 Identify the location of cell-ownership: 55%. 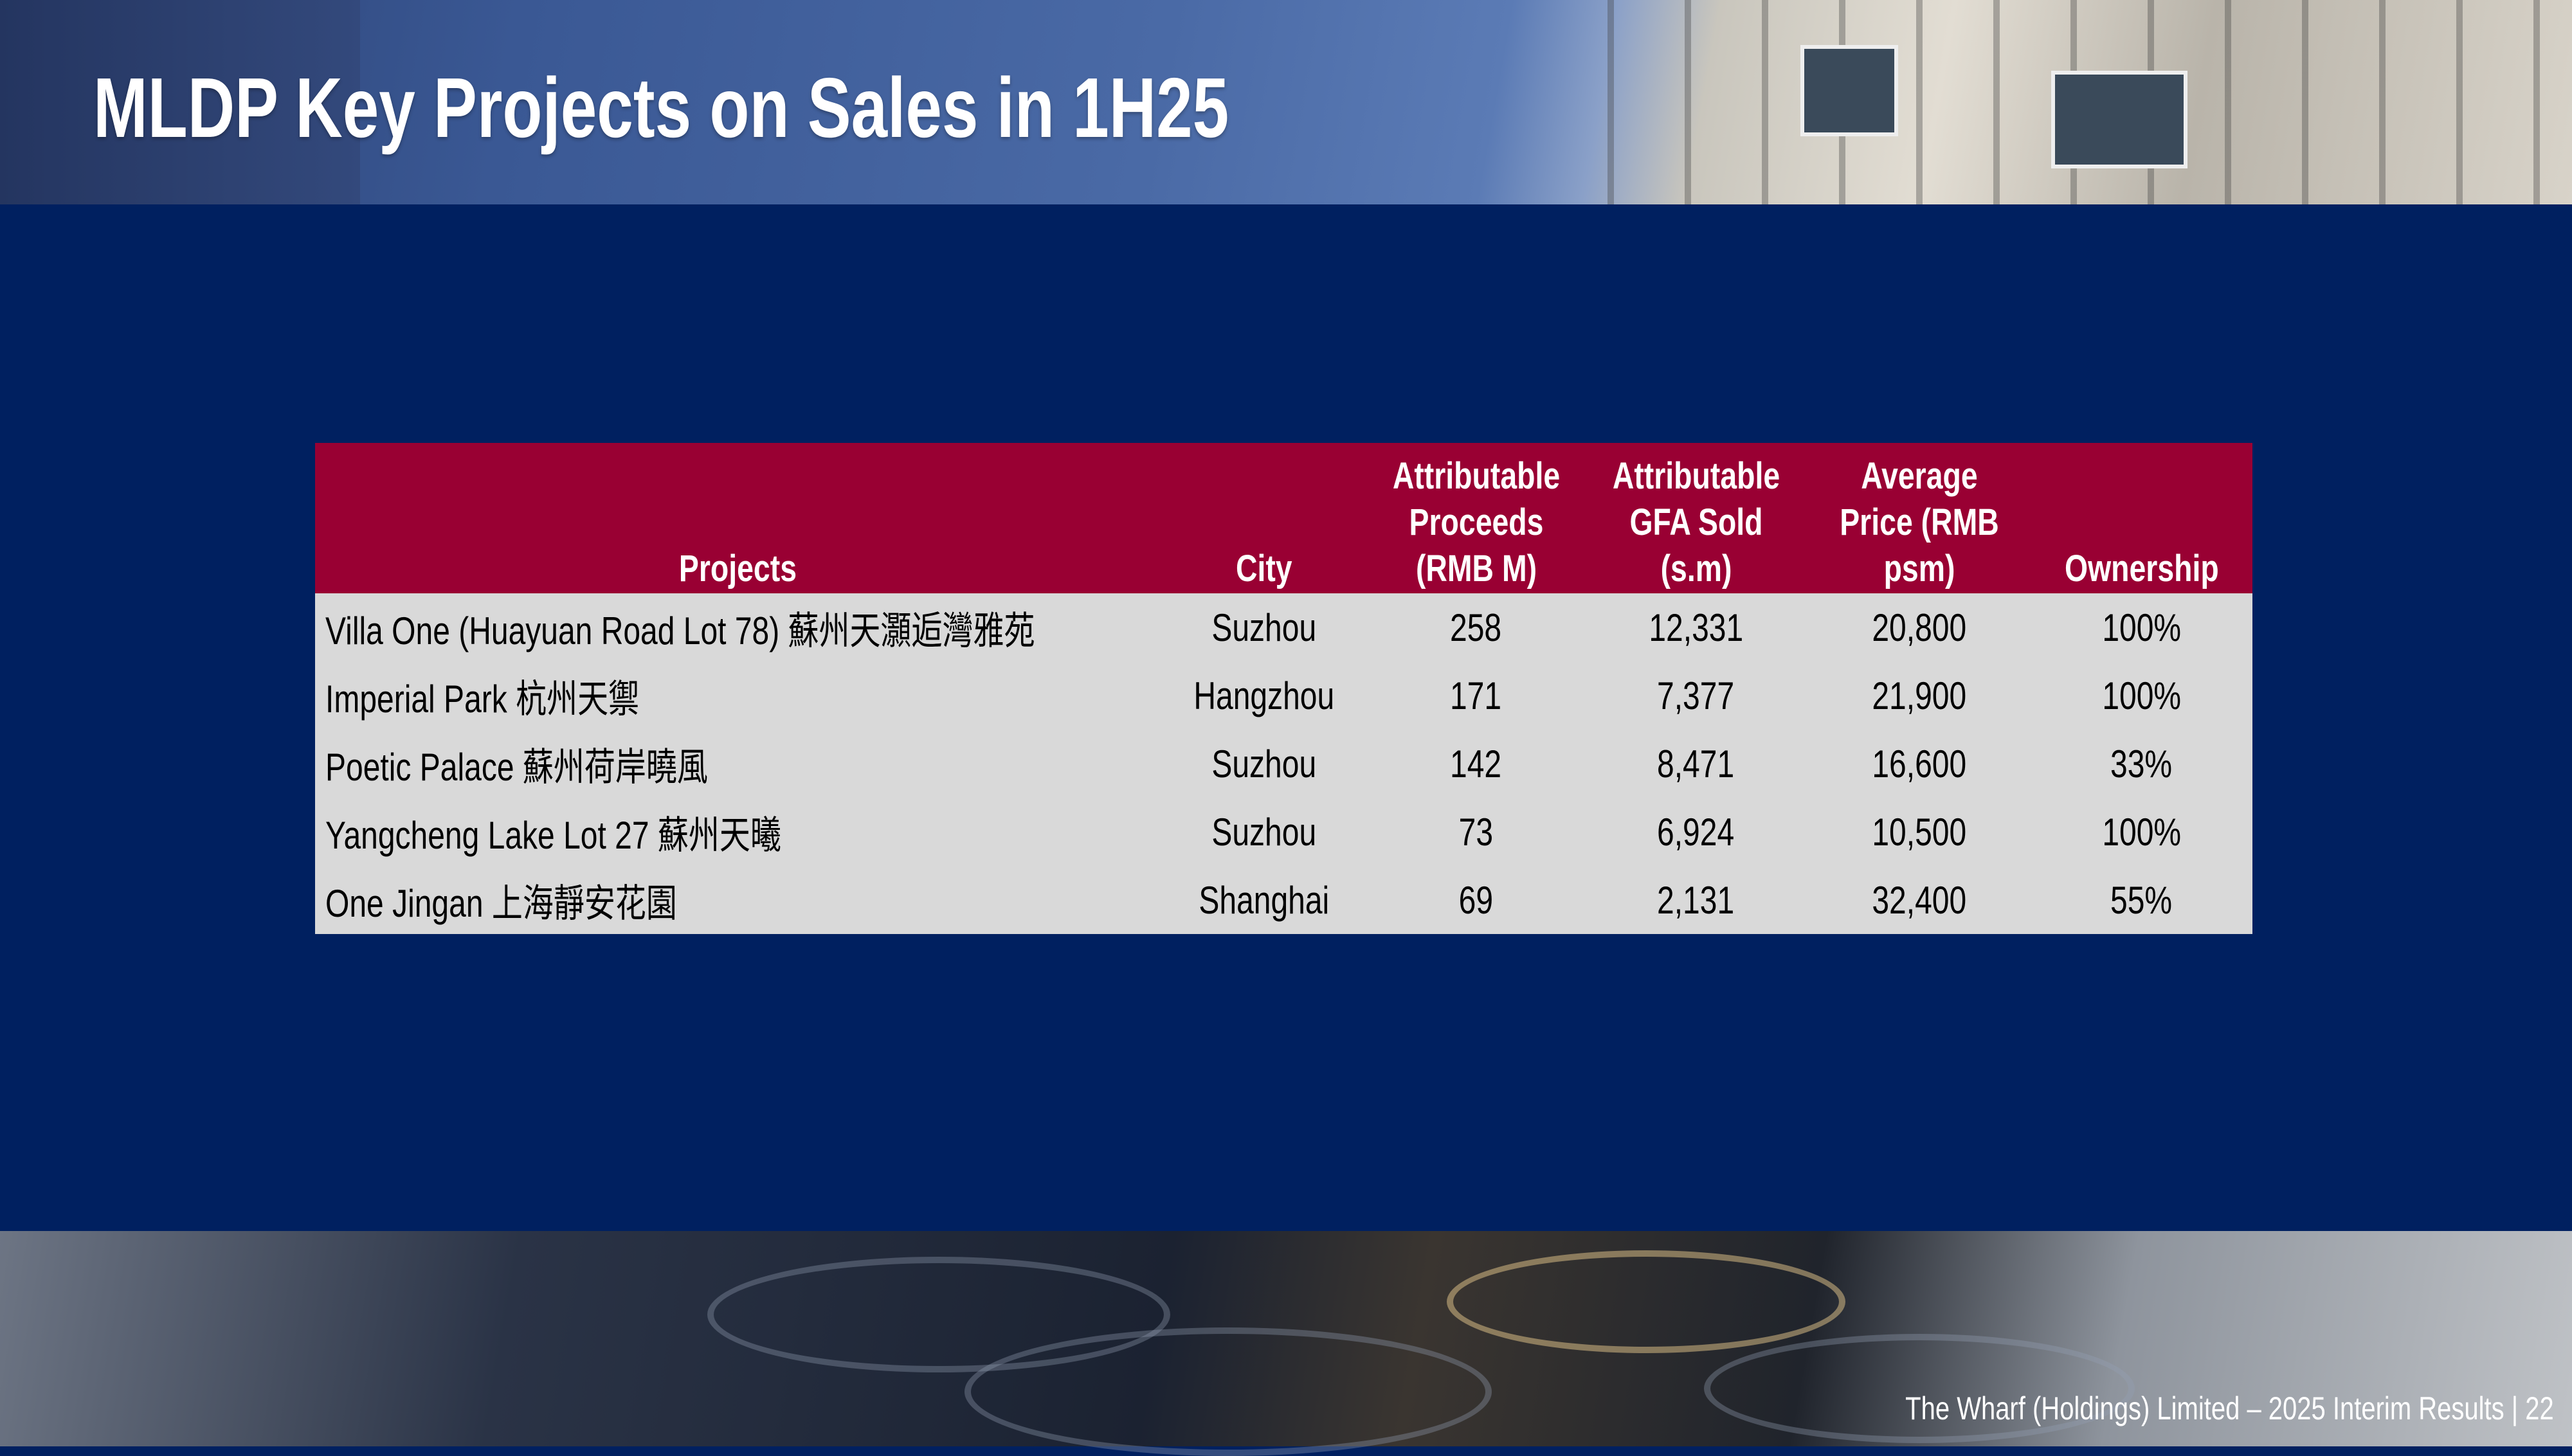
(2141, 900).